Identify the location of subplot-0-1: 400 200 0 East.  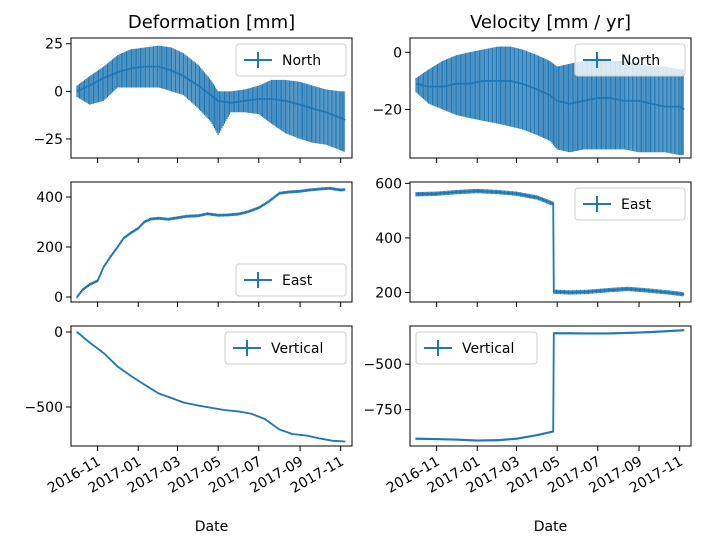
(194, 244).